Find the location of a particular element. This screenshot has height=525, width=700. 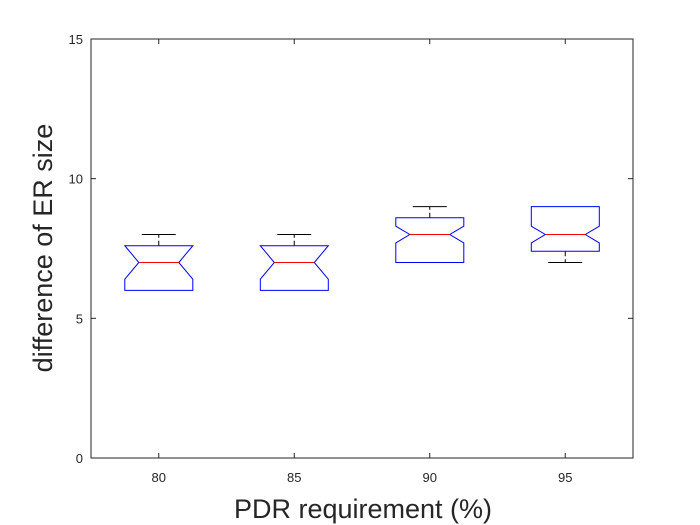

x-tick-label: 90 is located at coordinates (430, 477).